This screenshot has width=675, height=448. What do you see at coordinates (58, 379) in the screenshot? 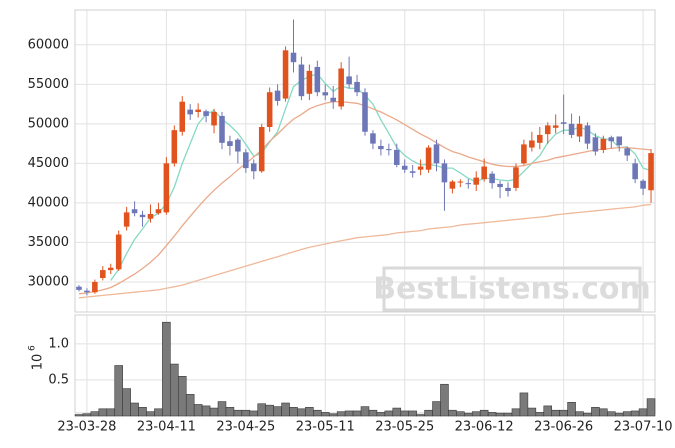
I see `volume-tick-label: 0.5` at bounding box center [58, 379].